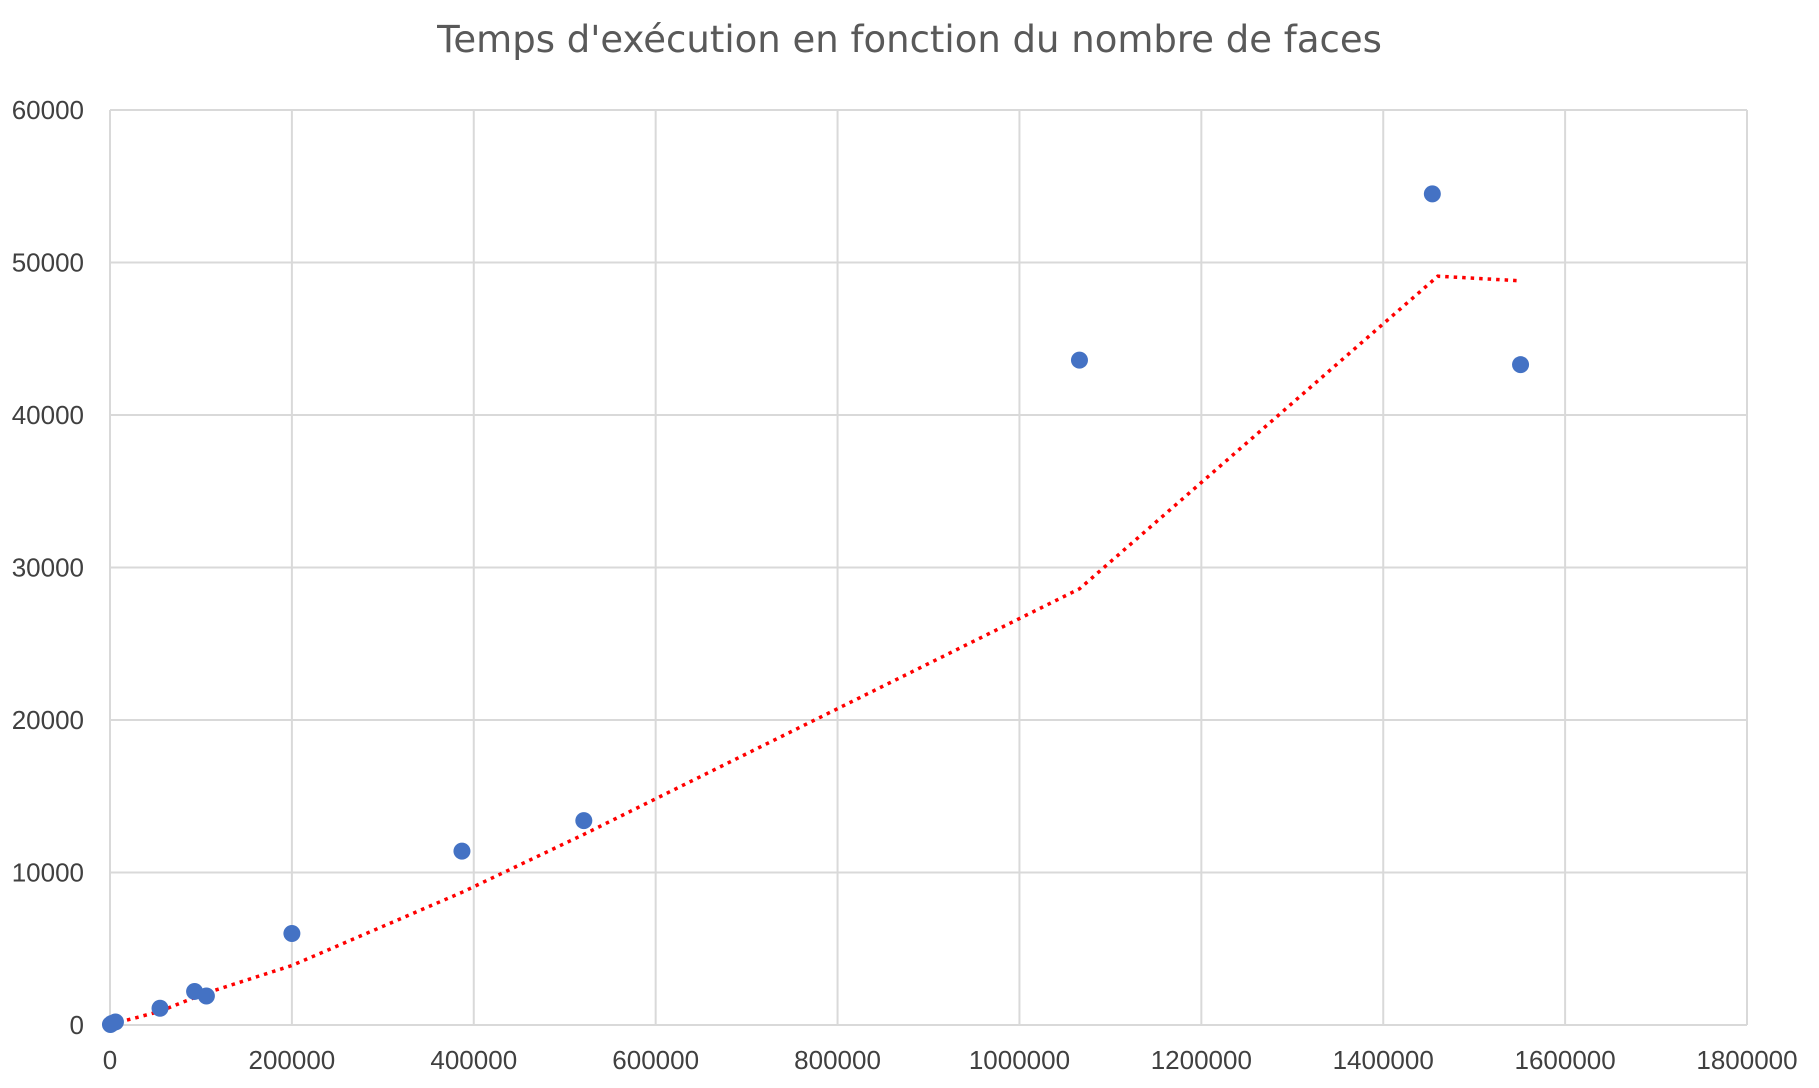 The width and height of the screenshot is (1819, 1088). What do you see at coordinates (292, 1060) in the screenshot?
I see `x-tick-label: 200000` at bounding box center [292, 1060].